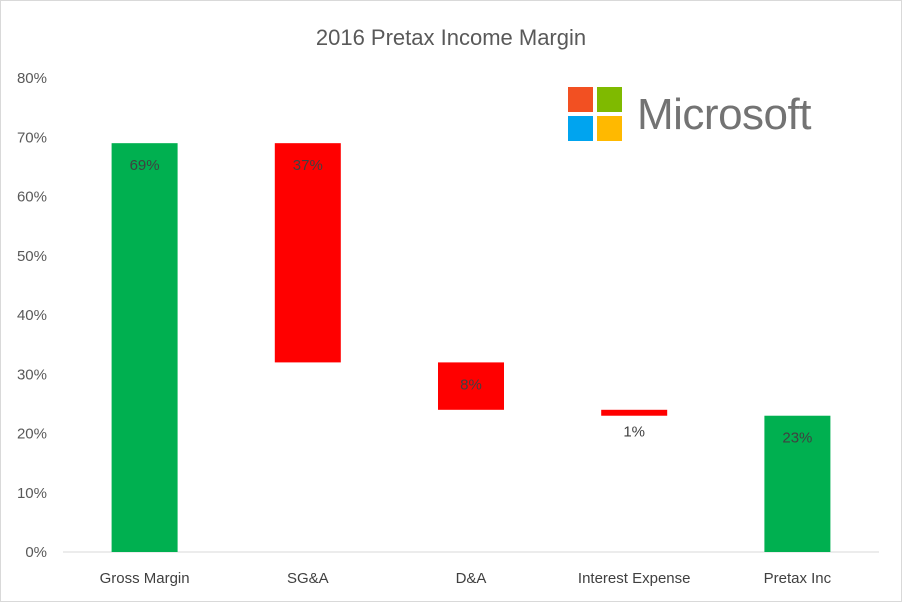 The width and height of the screenshot is (902, 602). I want to click on bar-d-a, so click(471, 386).